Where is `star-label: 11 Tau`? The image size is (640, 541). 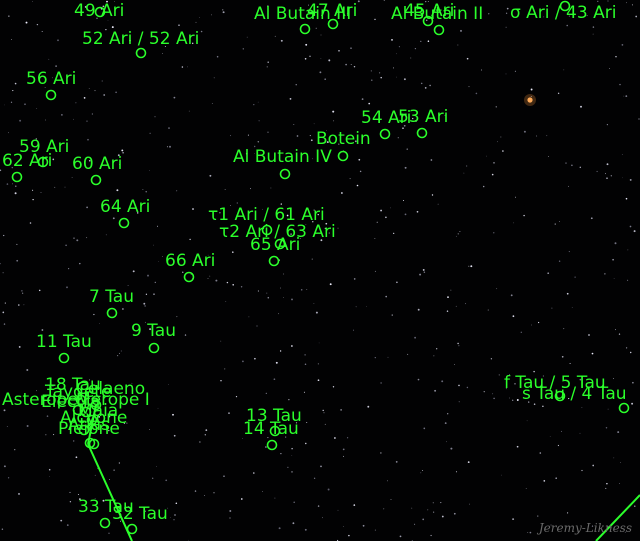 star-label: 11 Tau is located at coordinates (64, 342).